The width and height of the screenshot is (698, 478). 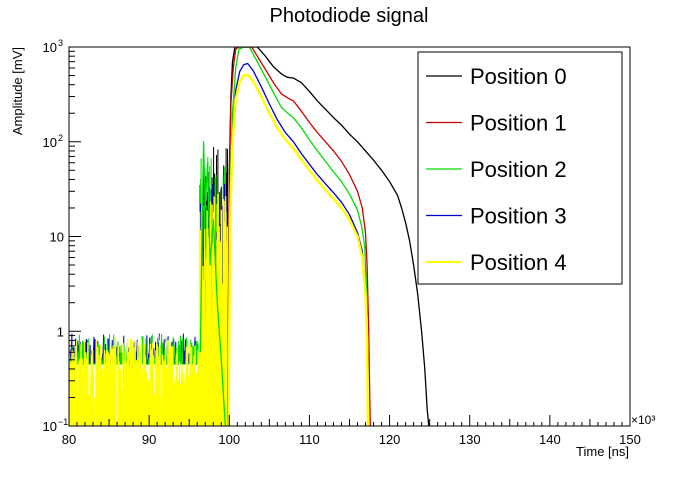 What do you see at coordinates (229, 439) in the screenshot?
I see `x-tick-label: 100` at bounding box center [229, 439].